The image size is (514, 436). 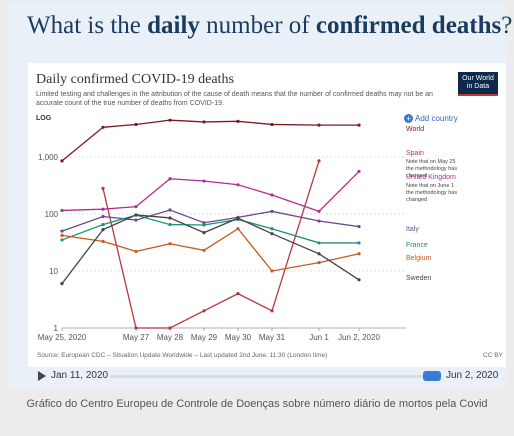 What do you see at coordinates (418, 258) in the screenshot?
I see `series-label: Belgium` at bounding box center [418, 258].